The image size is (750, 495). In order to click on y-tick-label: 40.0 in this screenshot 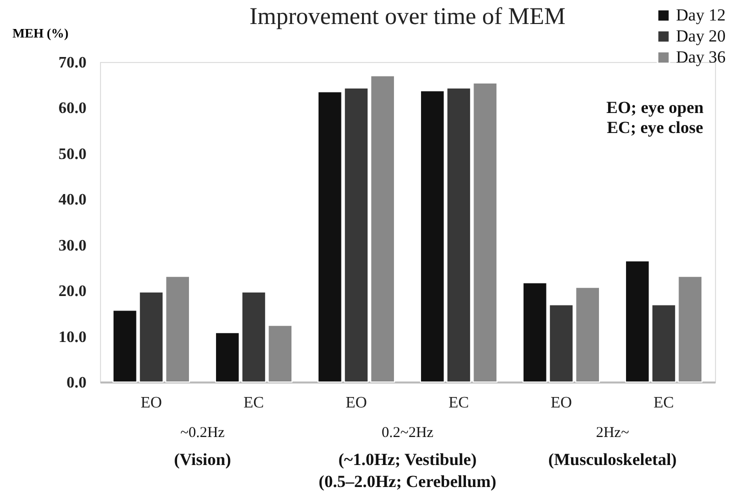, I will do `click(72, 200)`.